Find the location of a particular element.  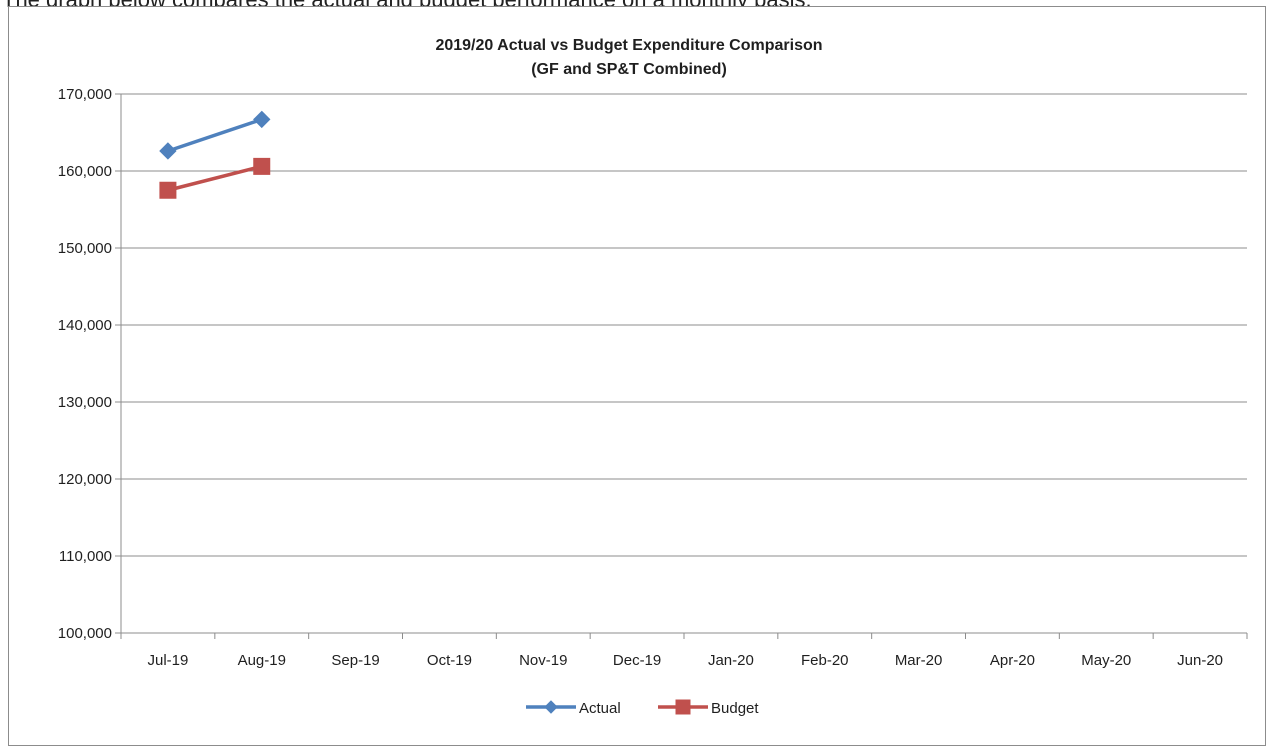

y-tick-label: 150,000 is located at coordinates (85, 248).